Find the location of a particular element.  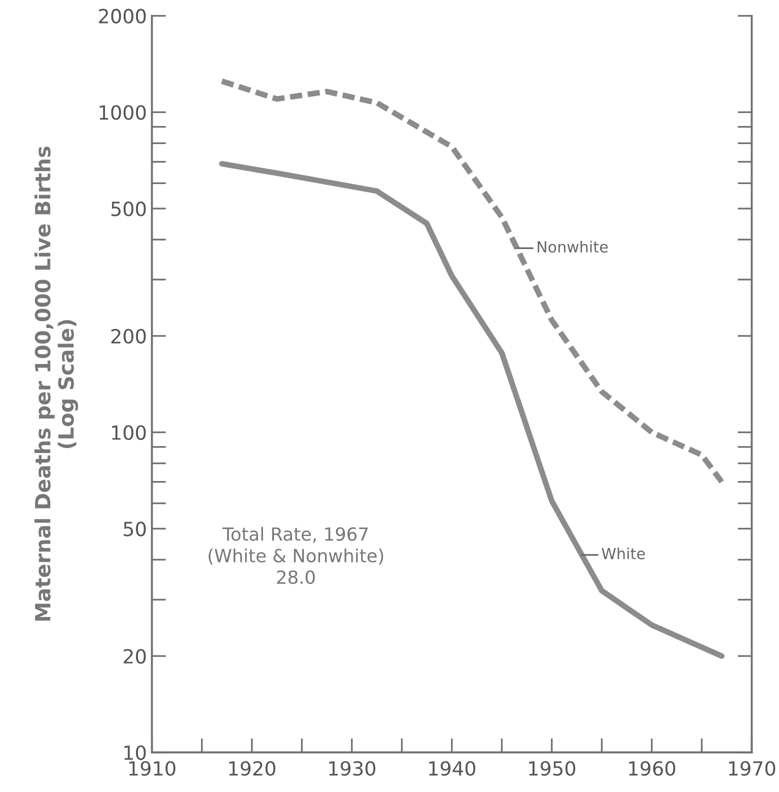

annotation: White is located at coordinates (623, 554).